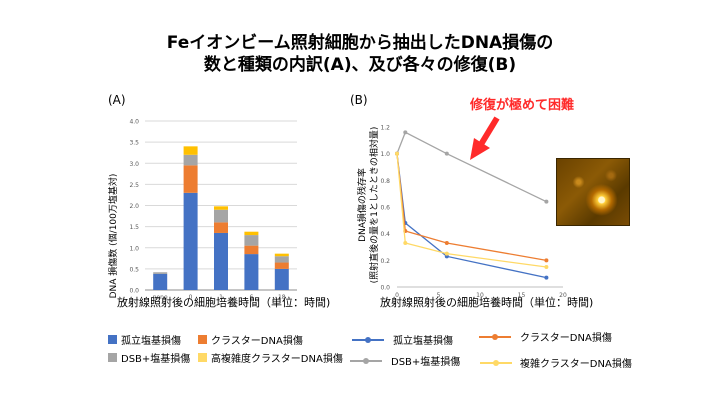  I want to click on legend-b-label-isolated: 孤立塩基損傷, so click(423, 340).